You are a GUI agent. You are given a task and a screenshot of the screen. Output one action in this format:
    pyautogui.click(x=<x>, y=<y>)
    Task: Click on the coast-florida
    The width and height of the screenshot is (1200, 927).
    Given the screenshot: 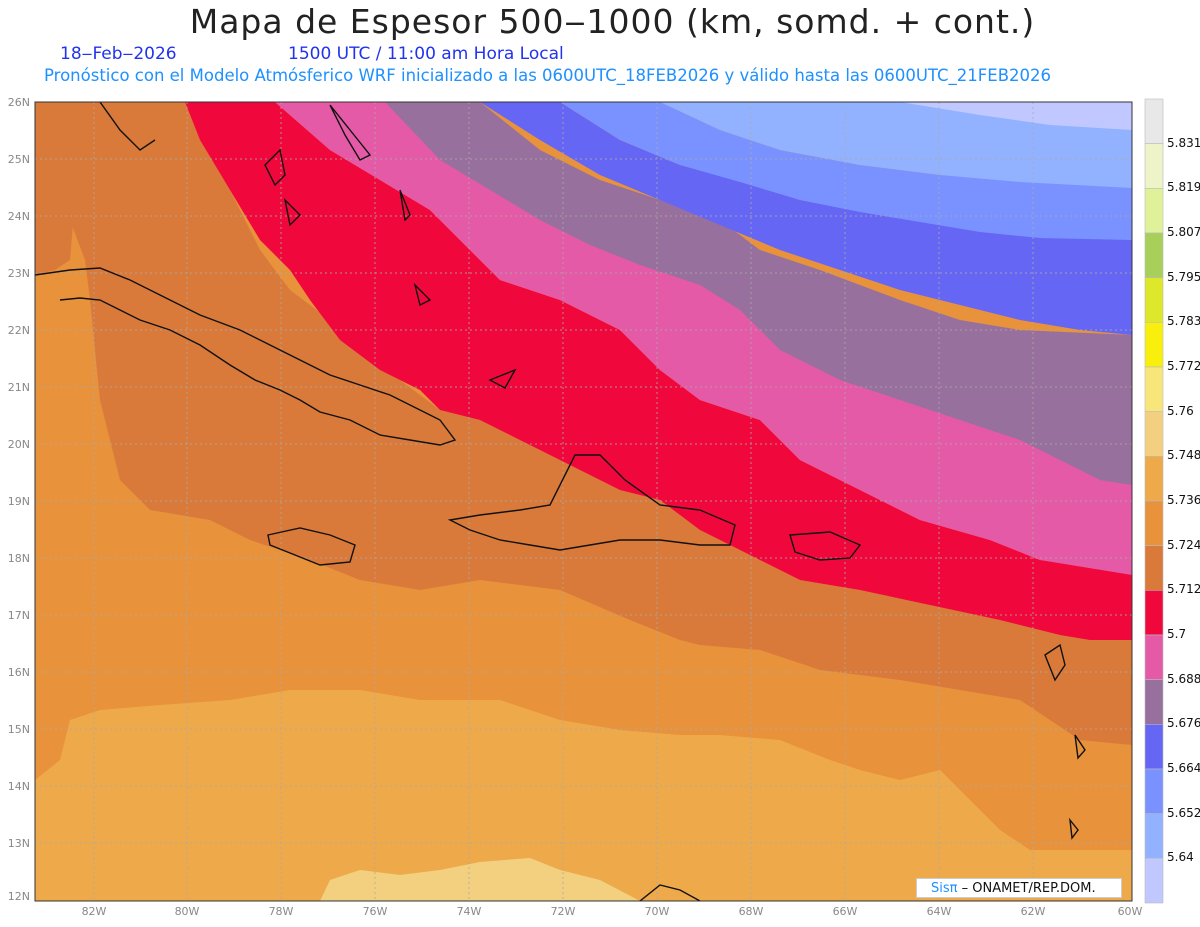 What is the action you would take?
    pyautogui.click(x=127, y=126)
    